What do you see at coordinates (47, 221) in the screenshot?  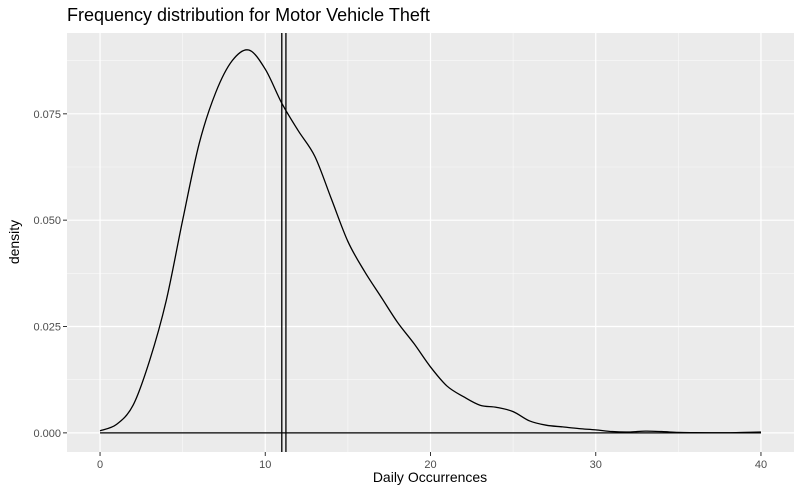 I see `y-tick-label: 0.050` at bounding box center [47, 221].